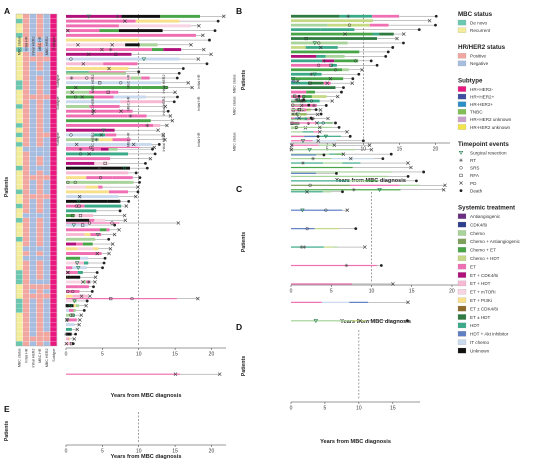 Image resolution: width=550 pixels, height=465 pixels. I want to click on legend-label: PD, so click(473, 183).